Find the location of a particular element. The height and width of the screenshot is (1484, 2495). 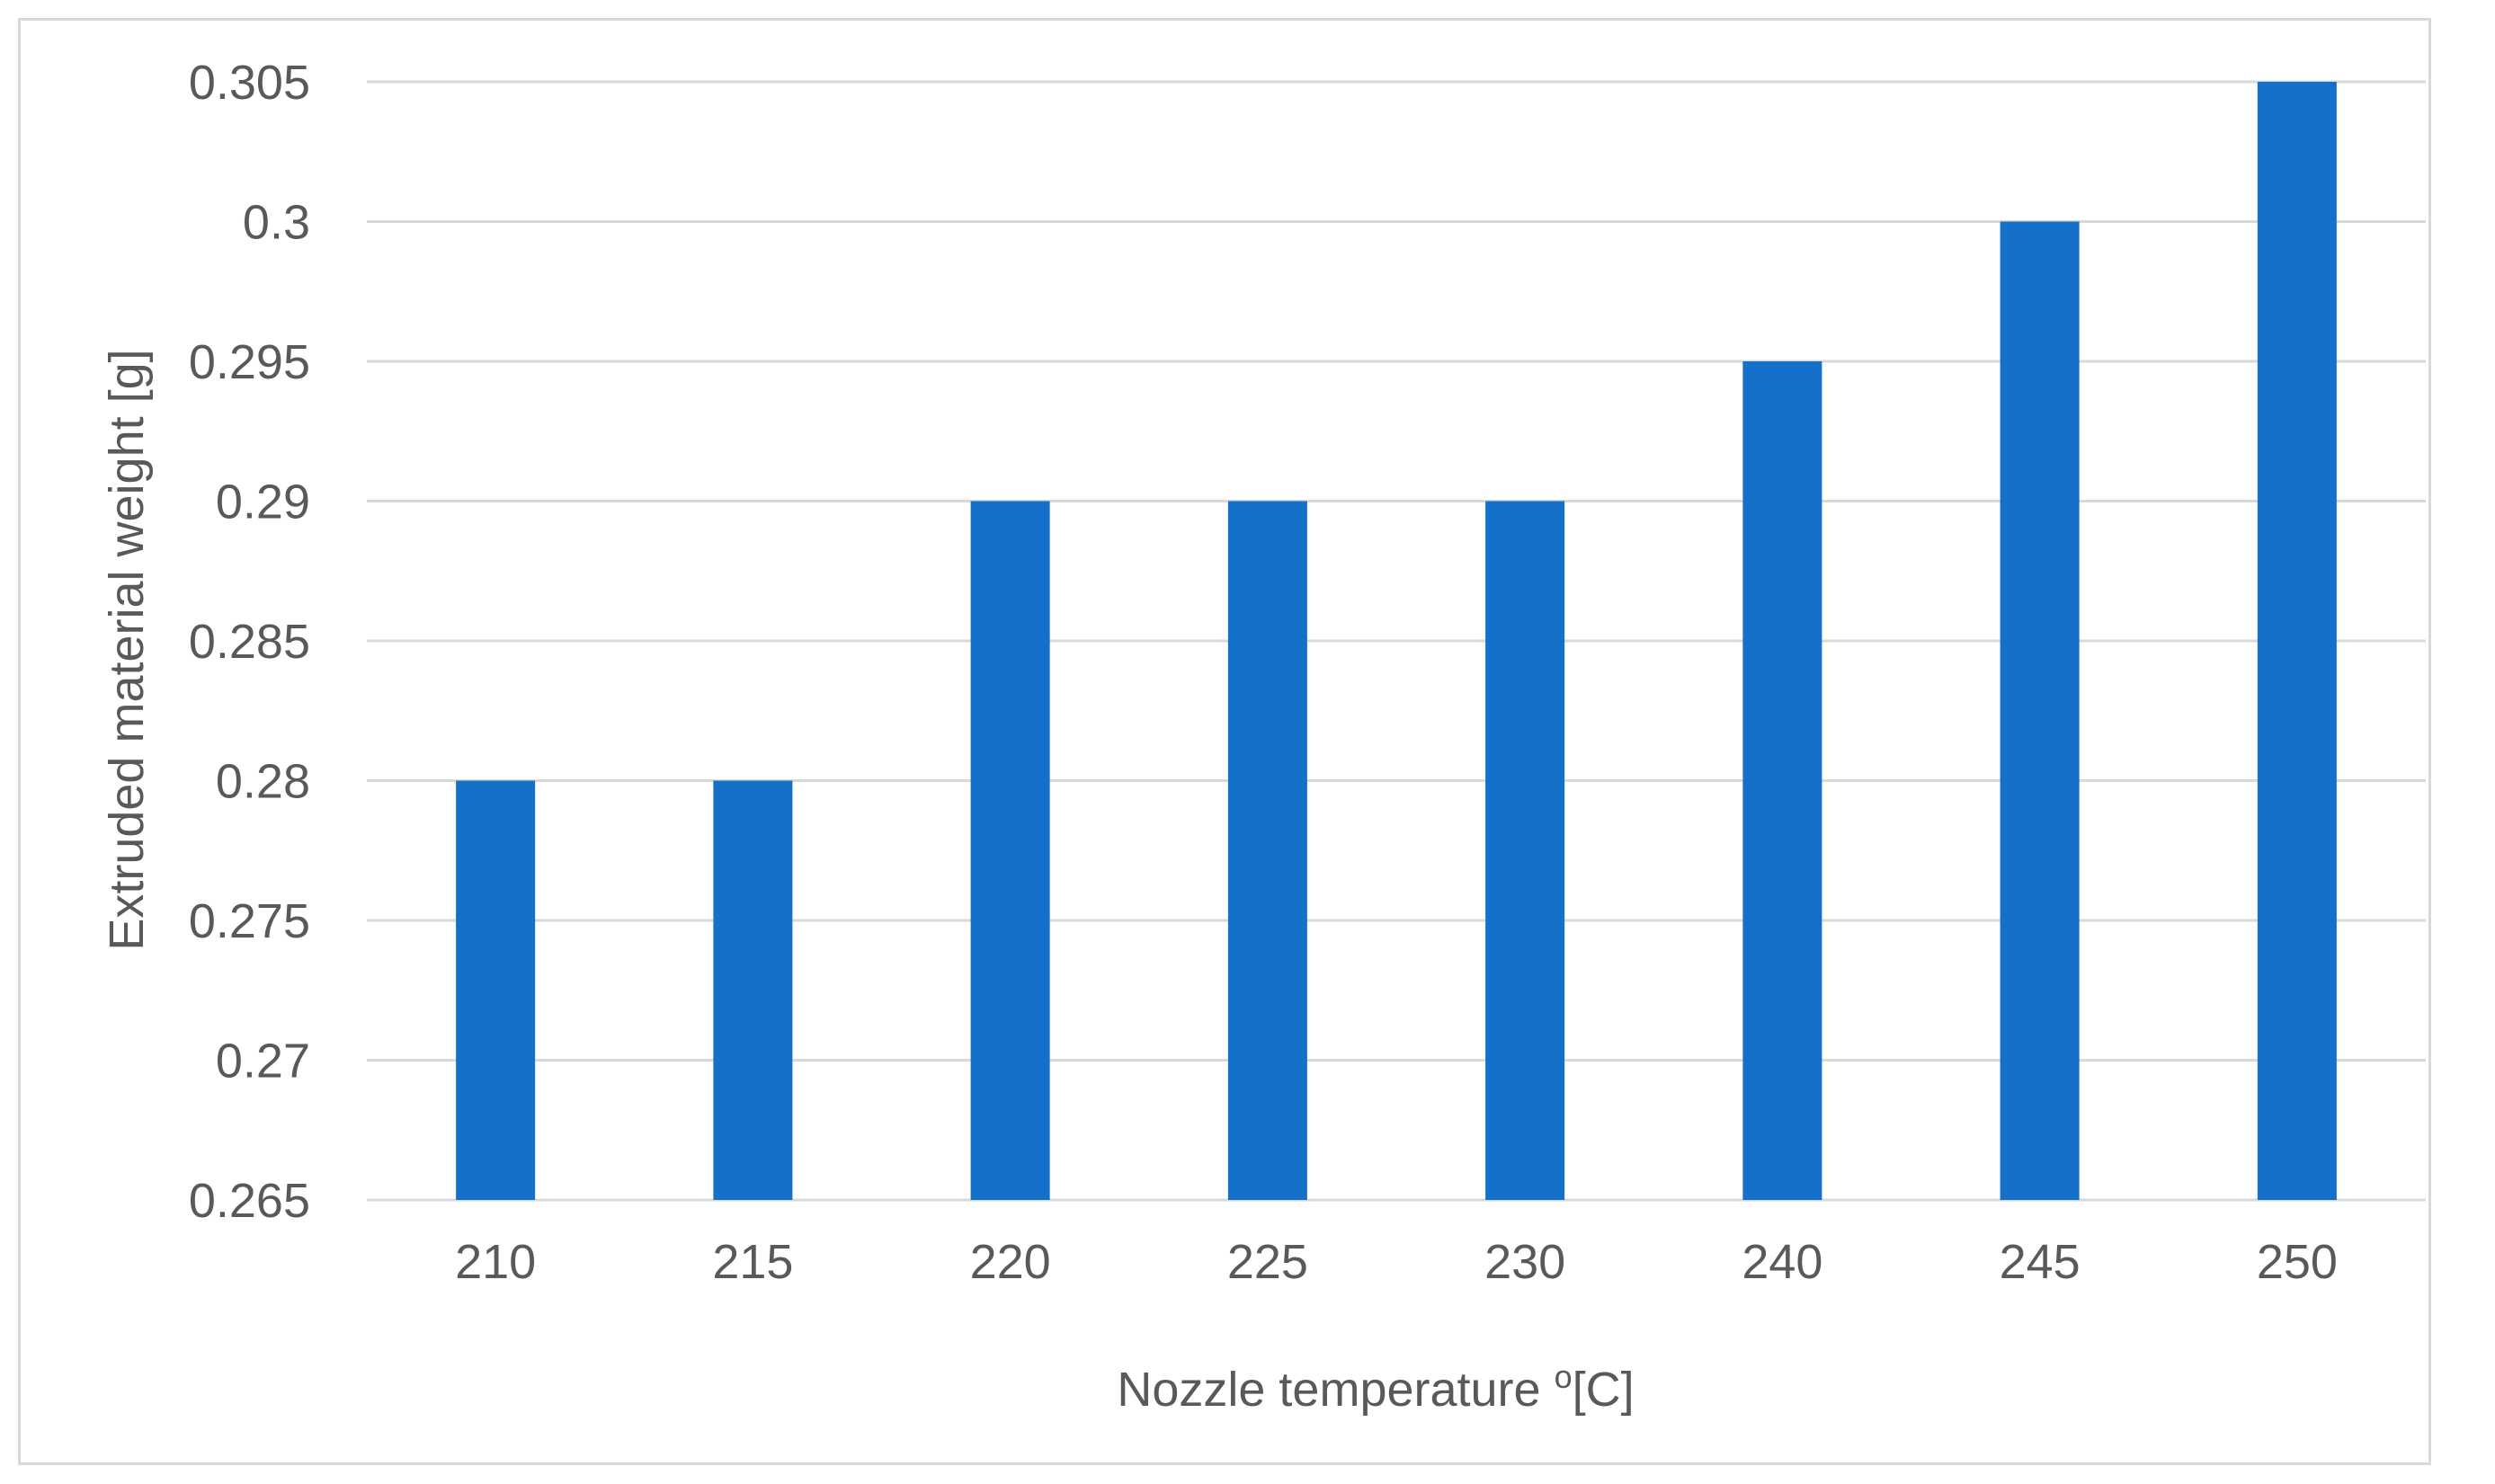

x-axis-title-main: Nozzle temperature is located at coordinates (1328, 1390).